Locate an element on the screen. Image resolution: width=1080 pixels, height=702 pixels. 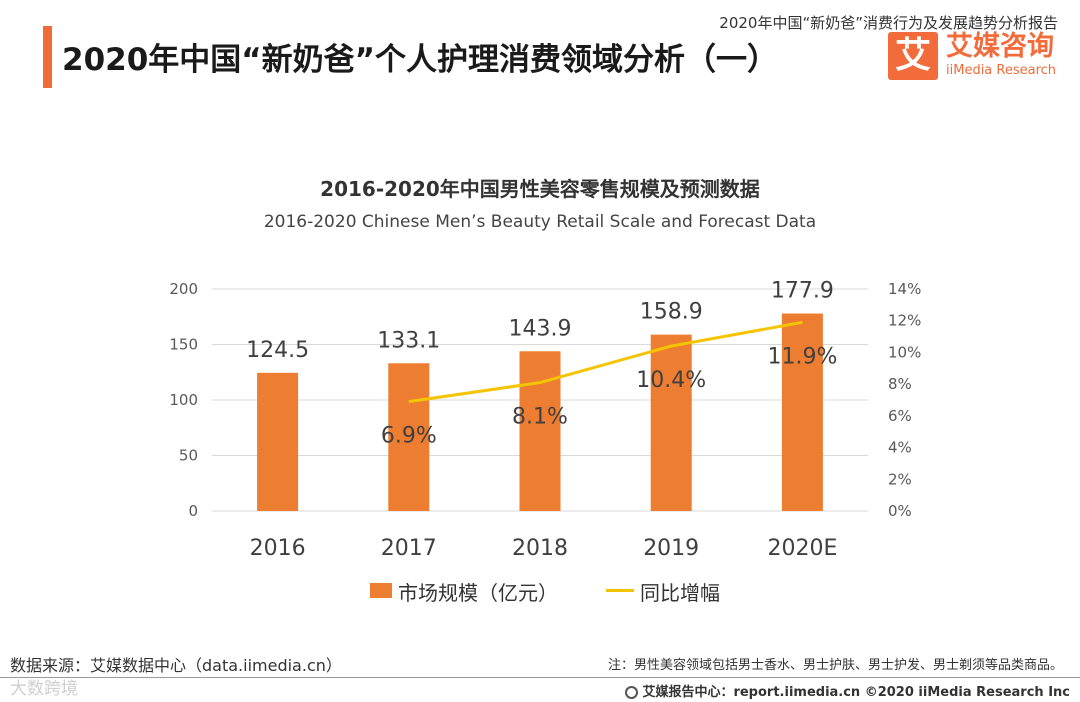
footer-divider is located at coordinates (540, 677).